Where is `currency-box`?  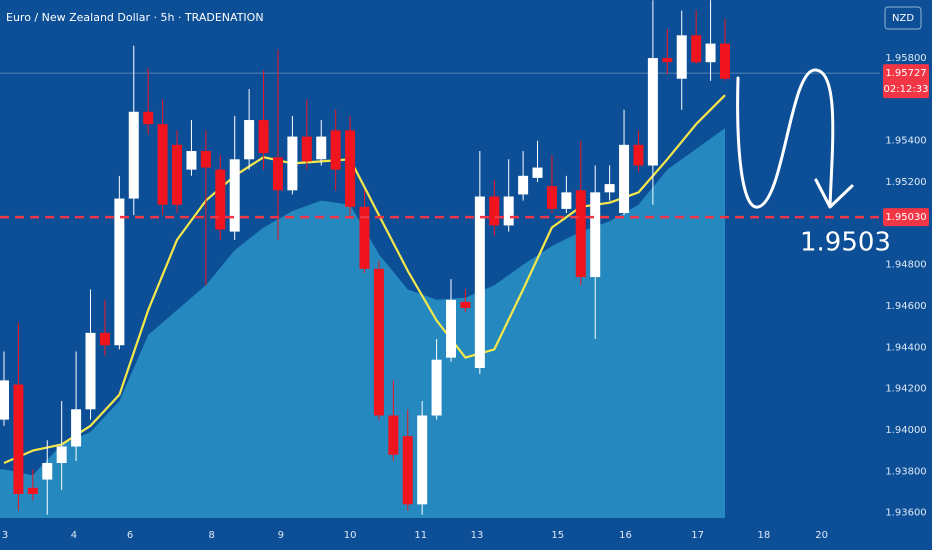
currency-box is located at coordinates (903, 18).